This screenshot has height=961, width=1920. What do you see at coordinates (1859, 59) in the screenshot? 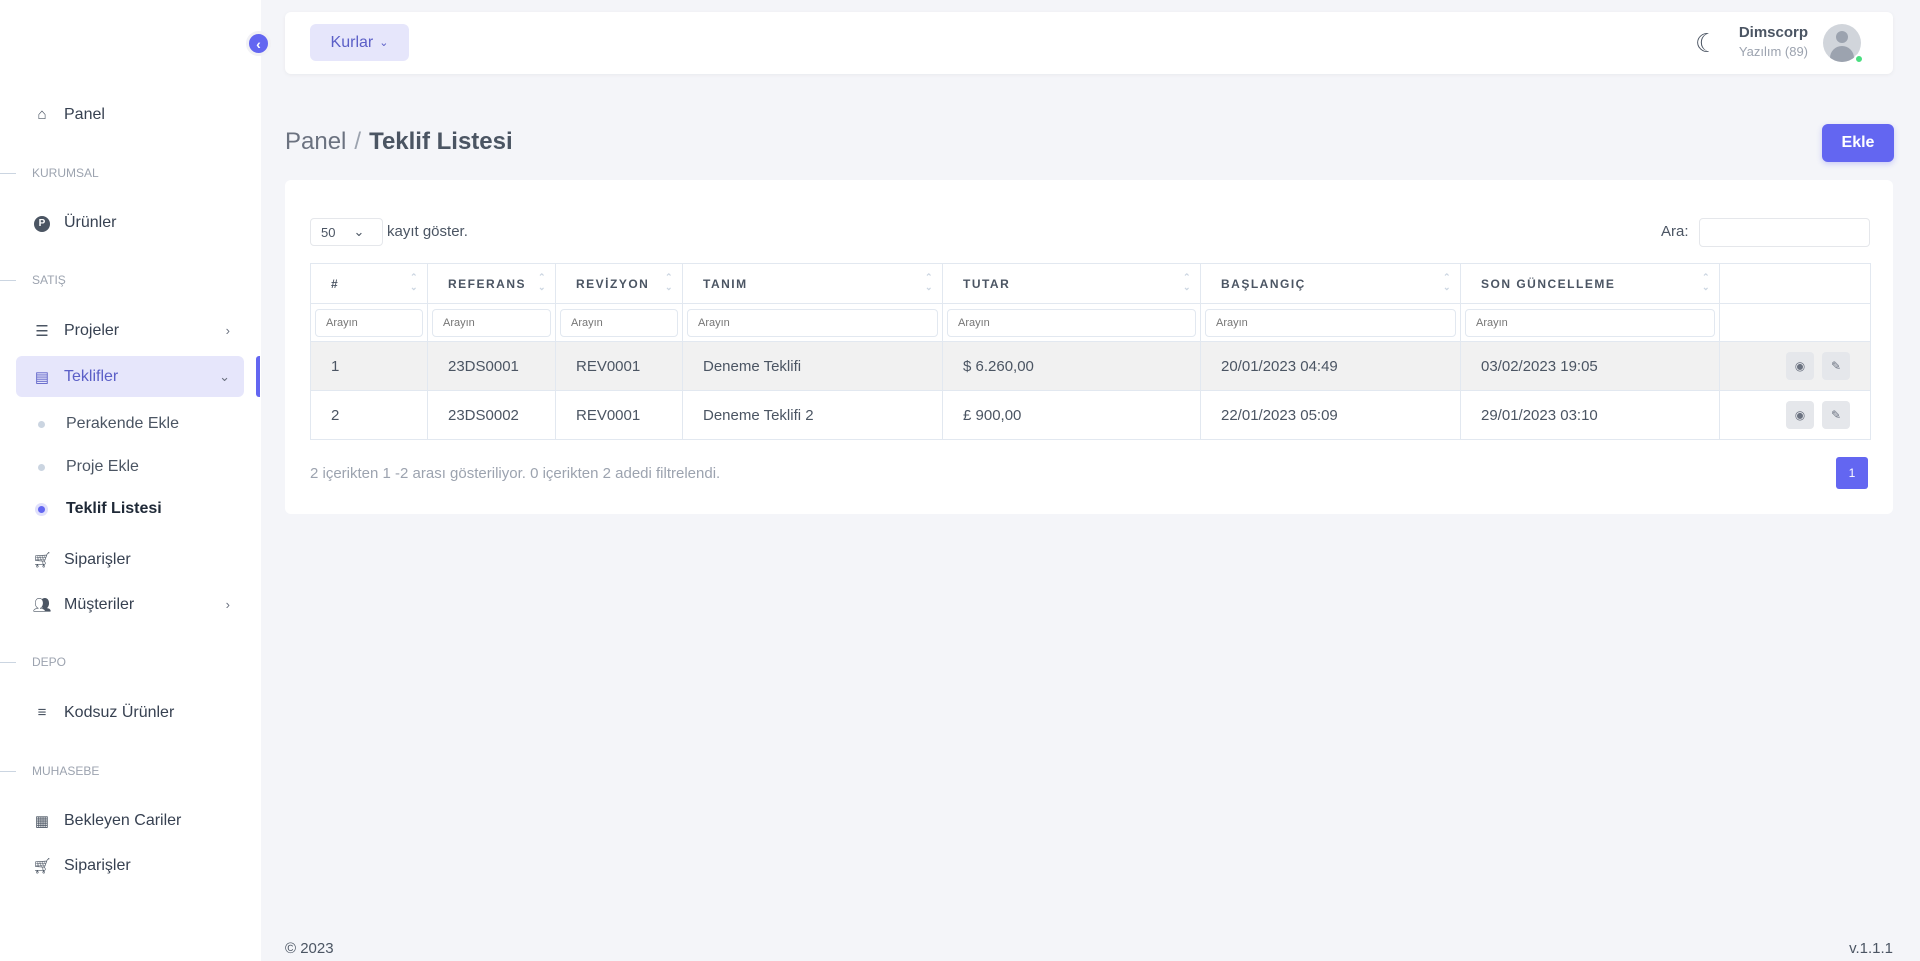
I see `online-status-dot` at bounding box center [1859, 59].